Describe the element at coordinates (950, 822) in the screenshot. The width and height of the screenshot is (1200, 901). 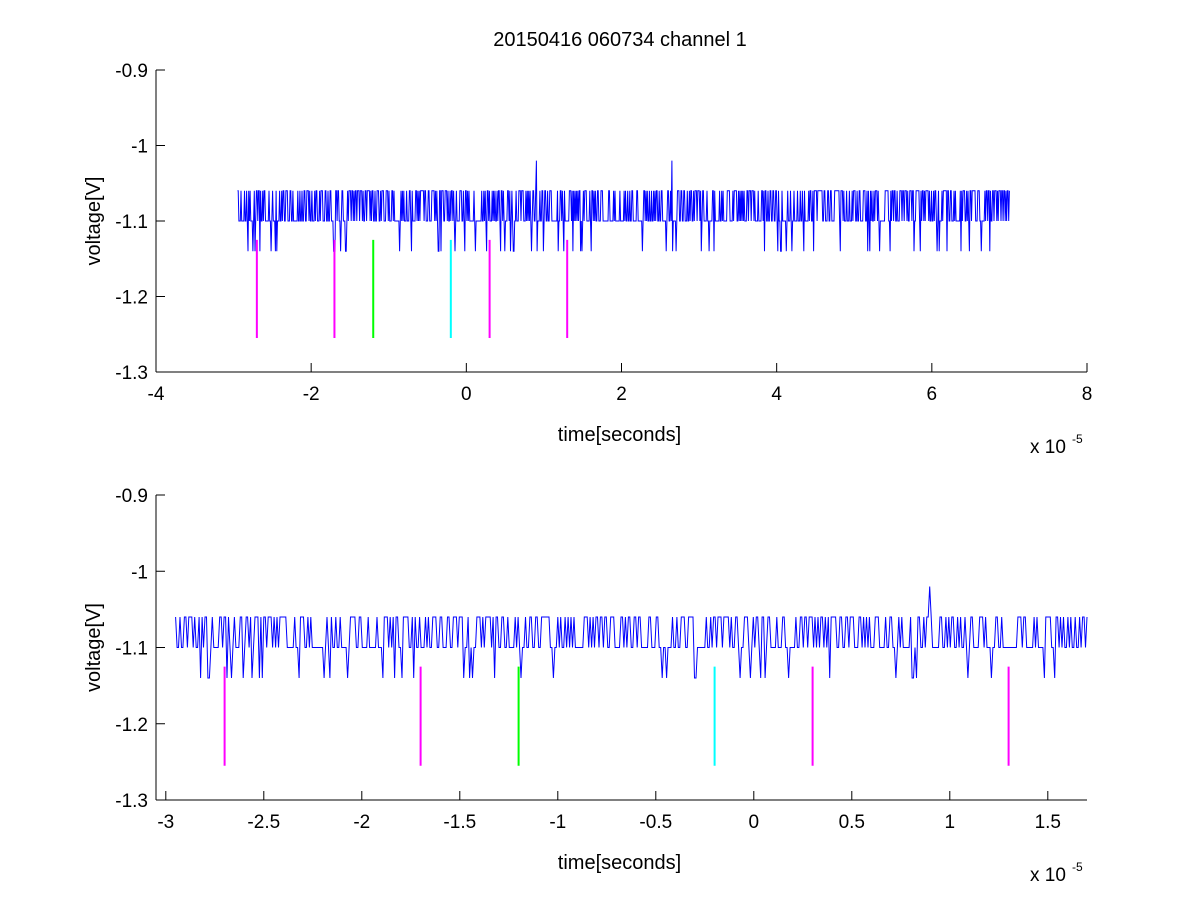
I see `x-tick-label: 1` at that location.